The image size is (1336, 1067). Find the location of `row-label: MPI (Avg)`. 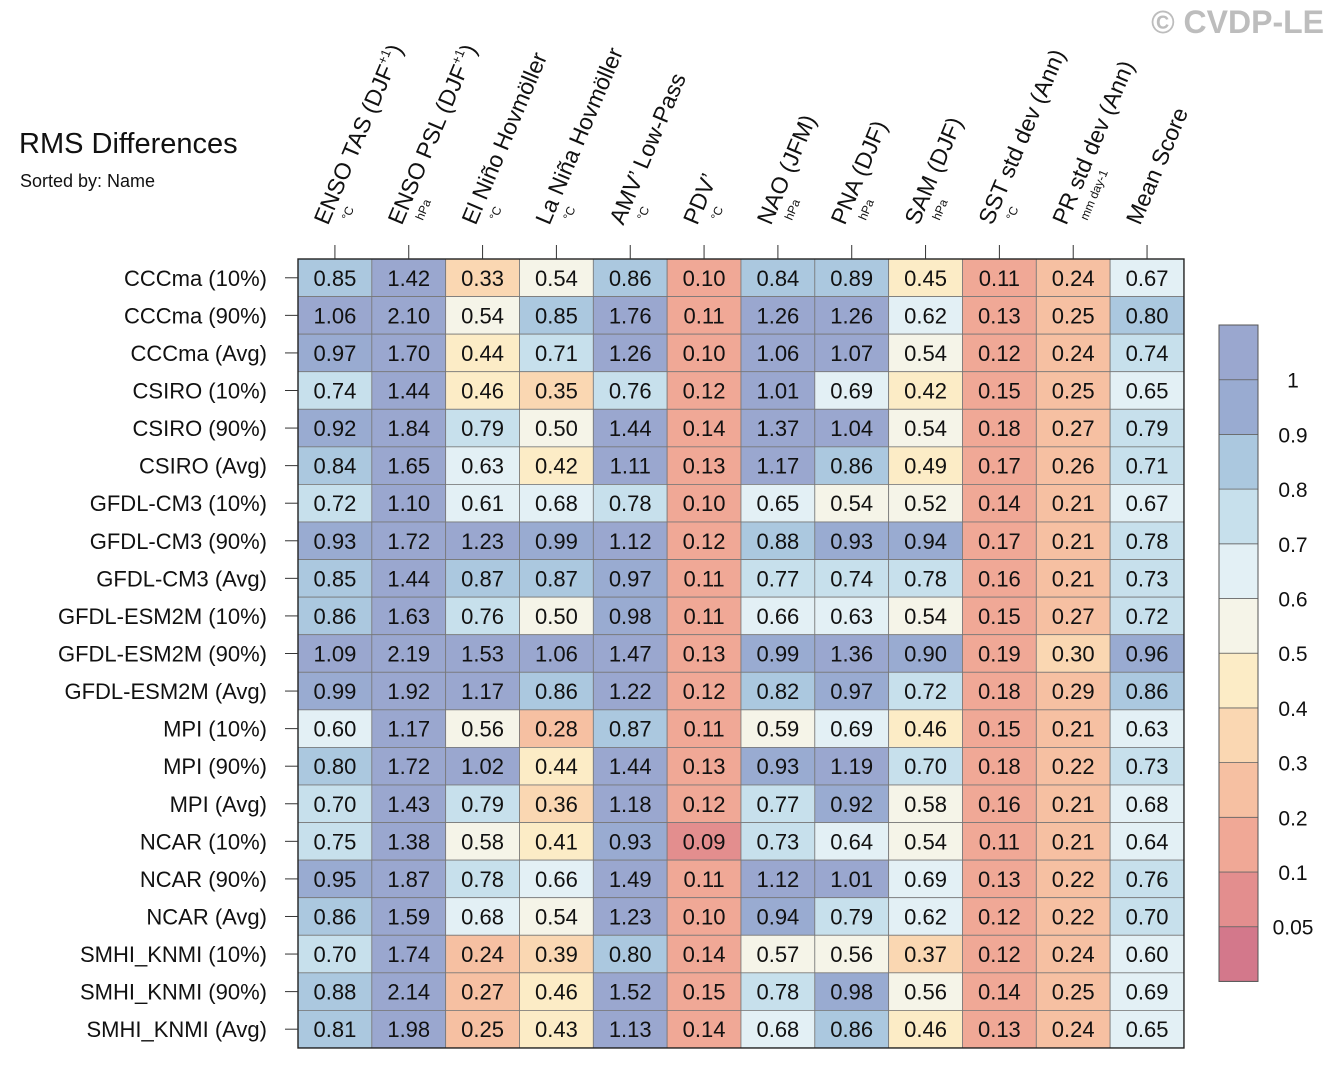

row-label: MPI (Avg) is located at coordinates (218, 804).